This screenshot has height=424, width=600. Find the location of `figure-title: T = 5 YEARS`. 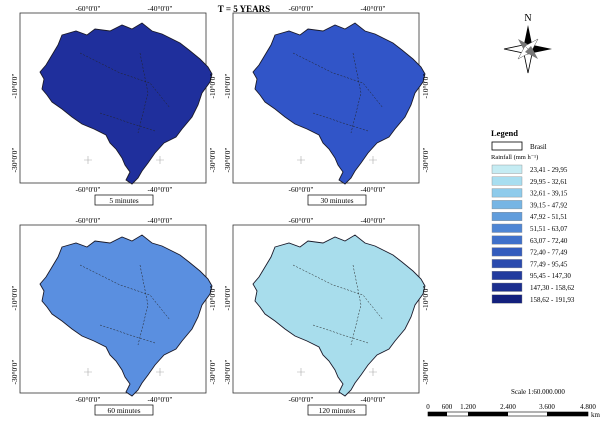

figure-title: T = 5 YEARS is located at coordinates (244, 9).